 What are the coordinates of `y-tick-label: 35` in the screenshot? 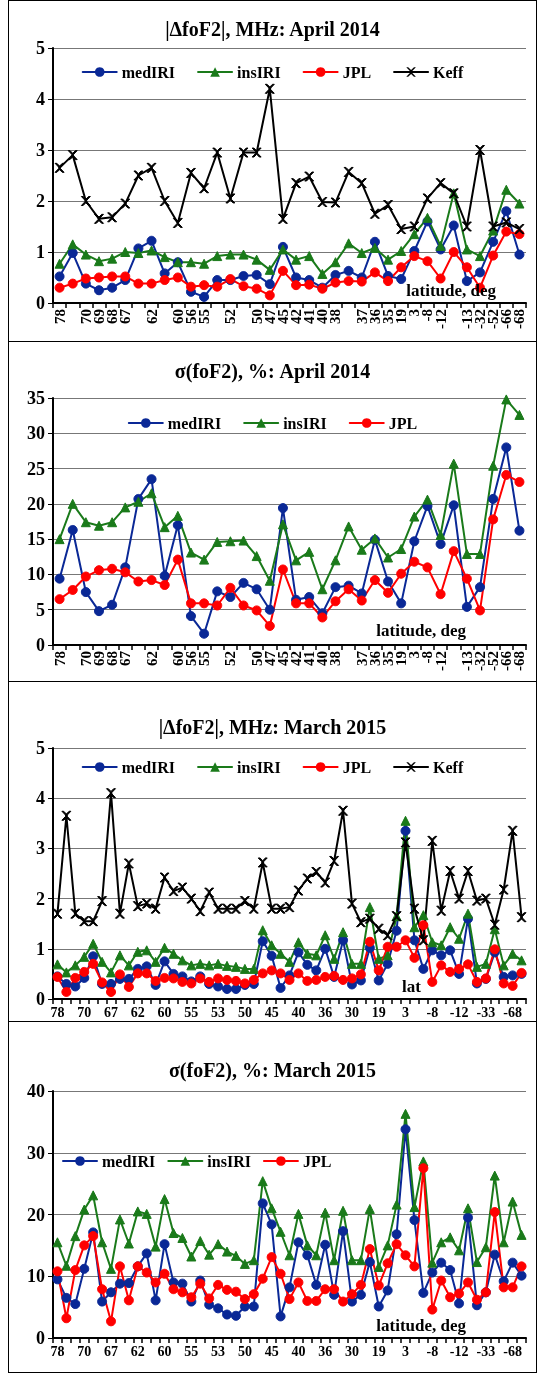 It's located at (36, 398).